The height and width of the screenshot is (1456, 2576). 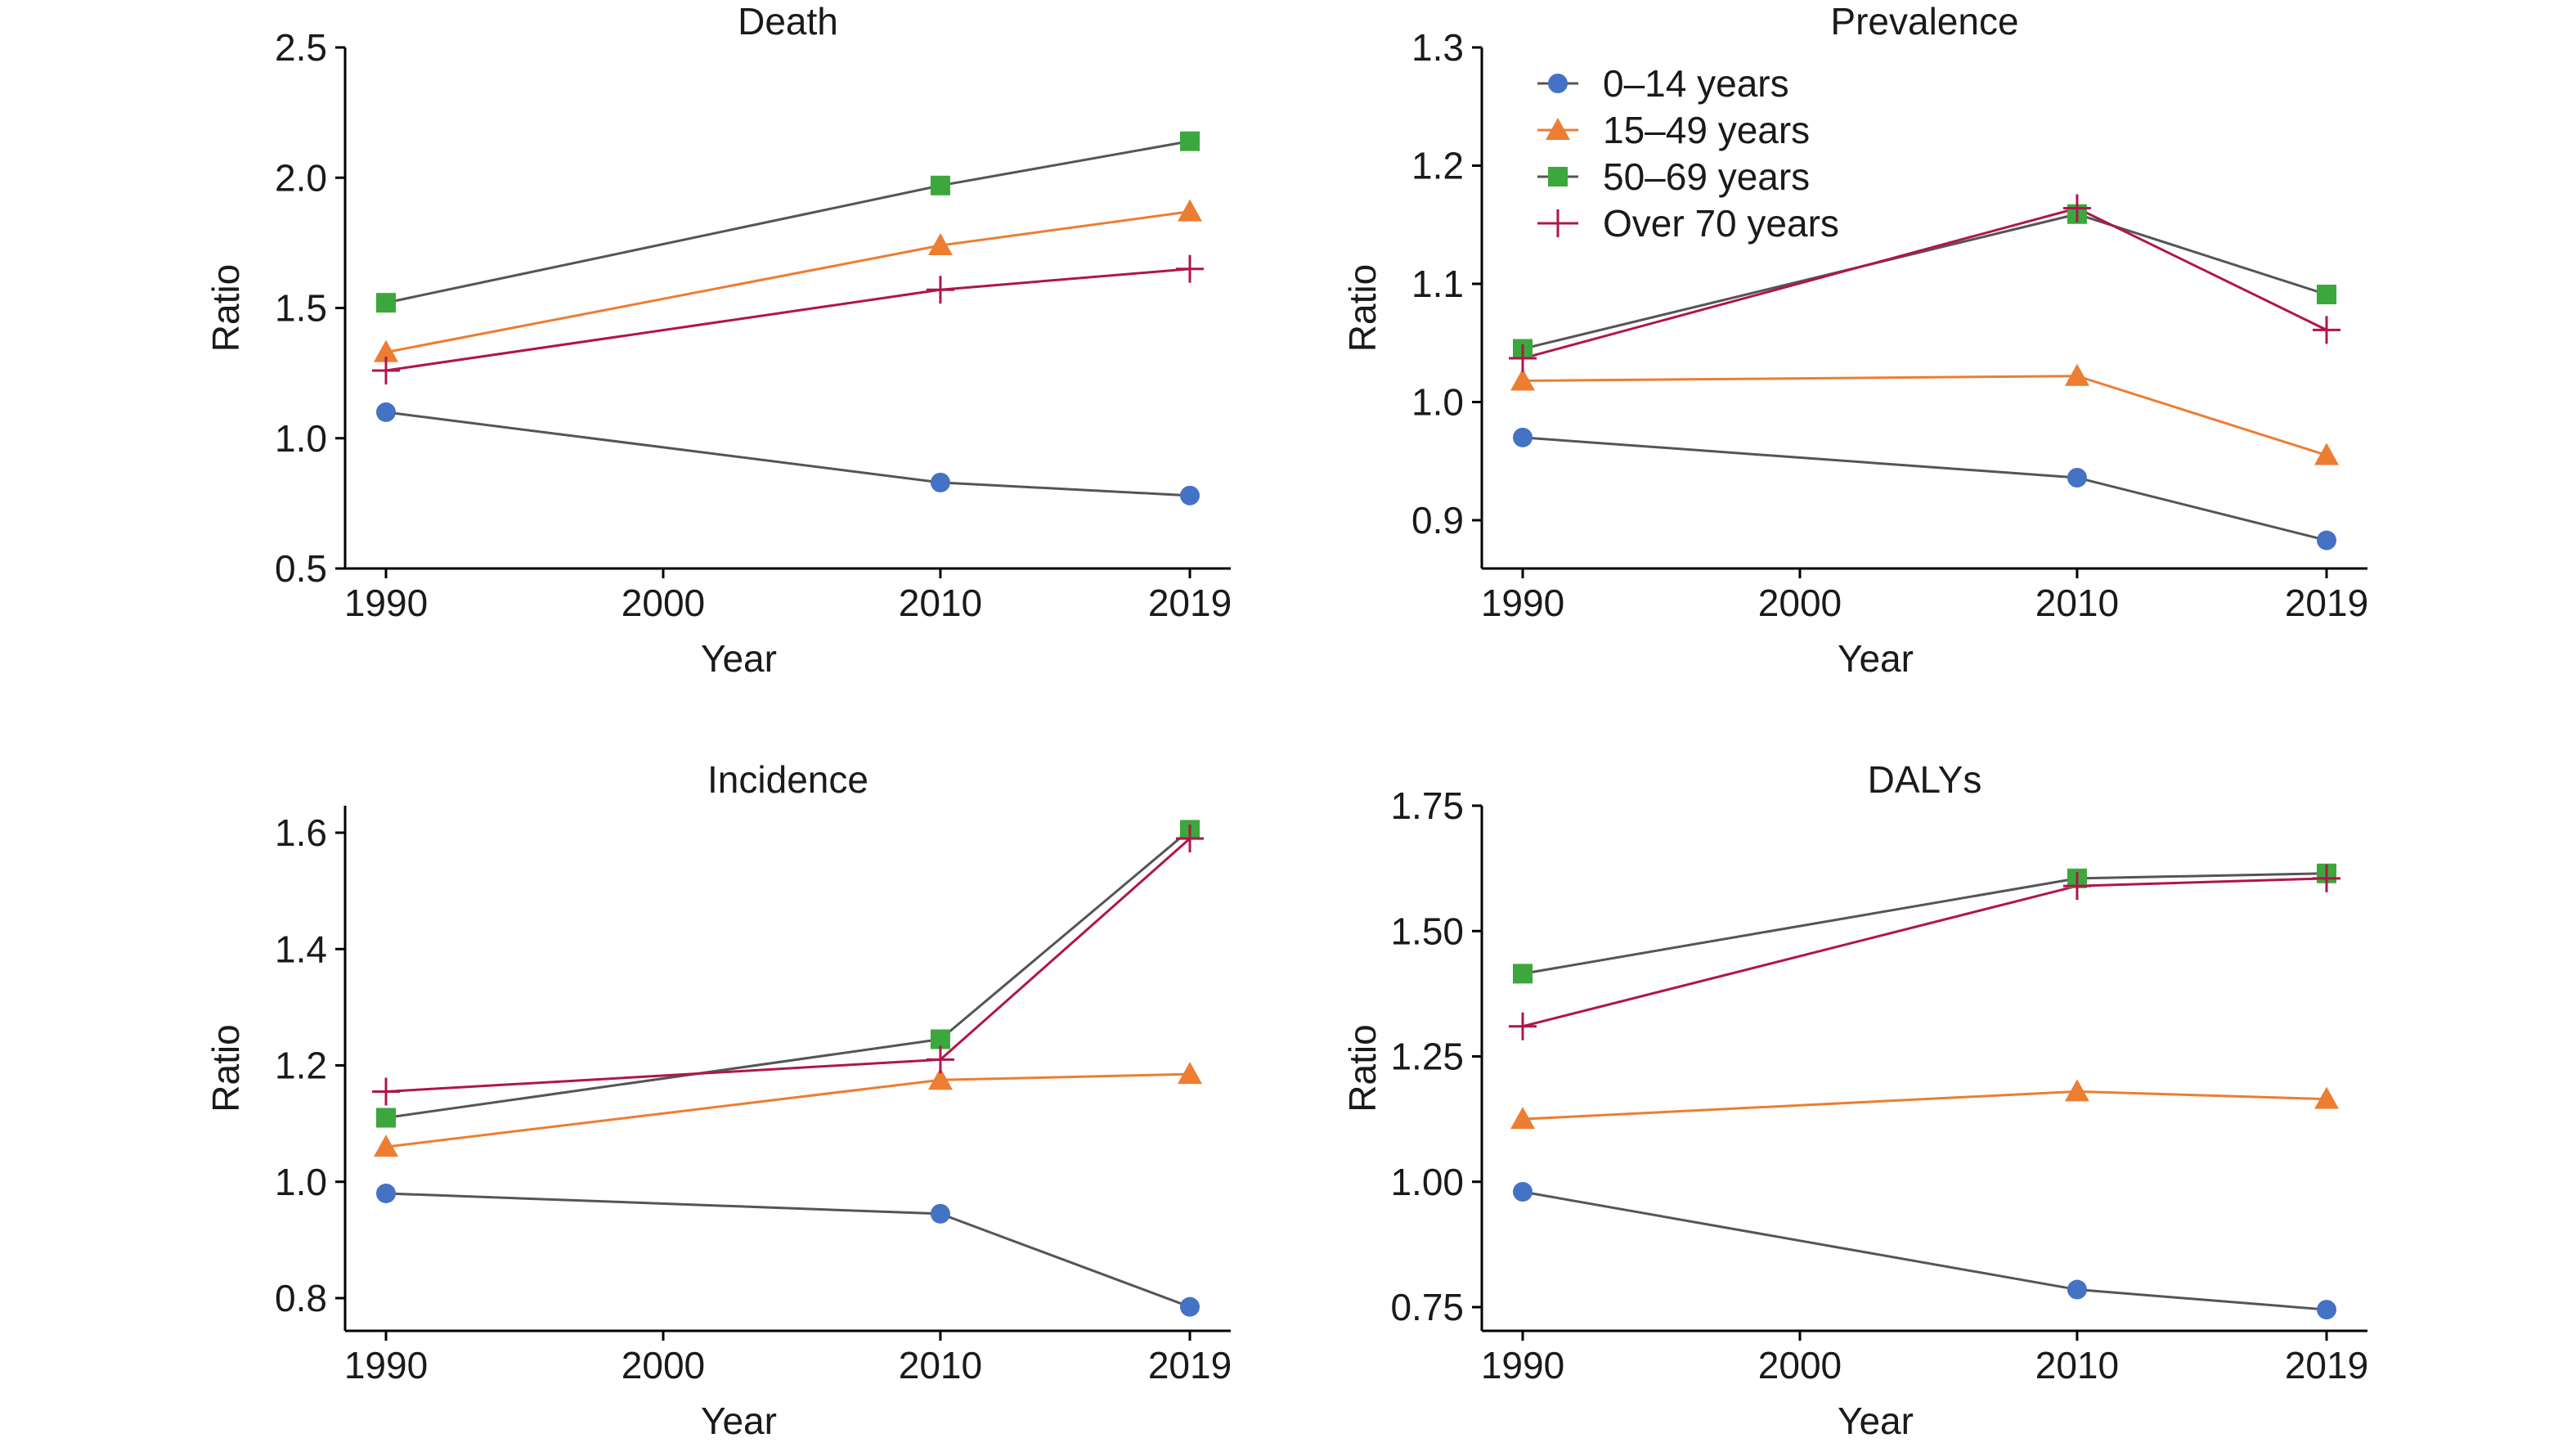 What do you see at coordinates (1437, 284) in the screenshot?
I see `y-tick-label: 1.1` at bounding box center [1437, 284].